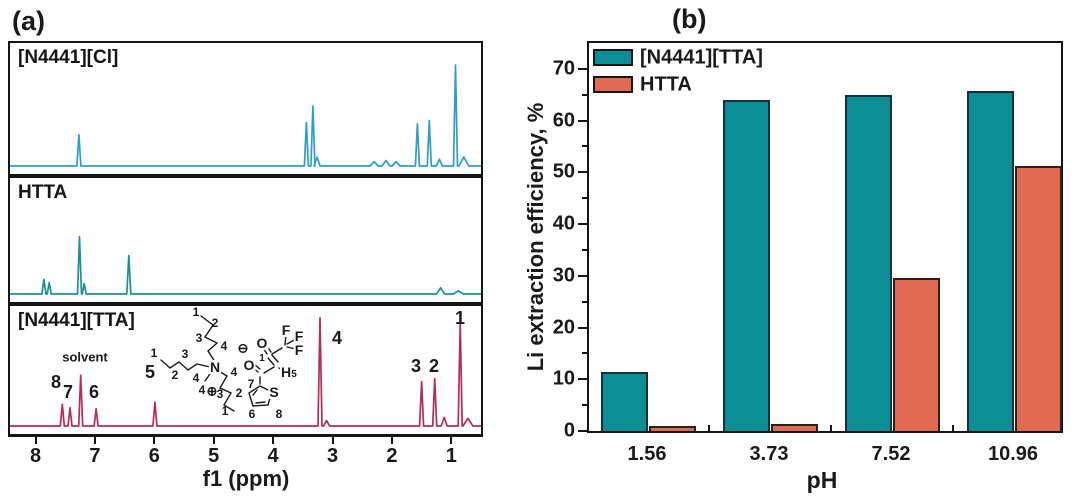 This screenshot has width=1080, height=496. What do you see at coordinates (28, 21) in the screenshot?
I see `panel-a-label: (a)` at bounding box center [28, 21].